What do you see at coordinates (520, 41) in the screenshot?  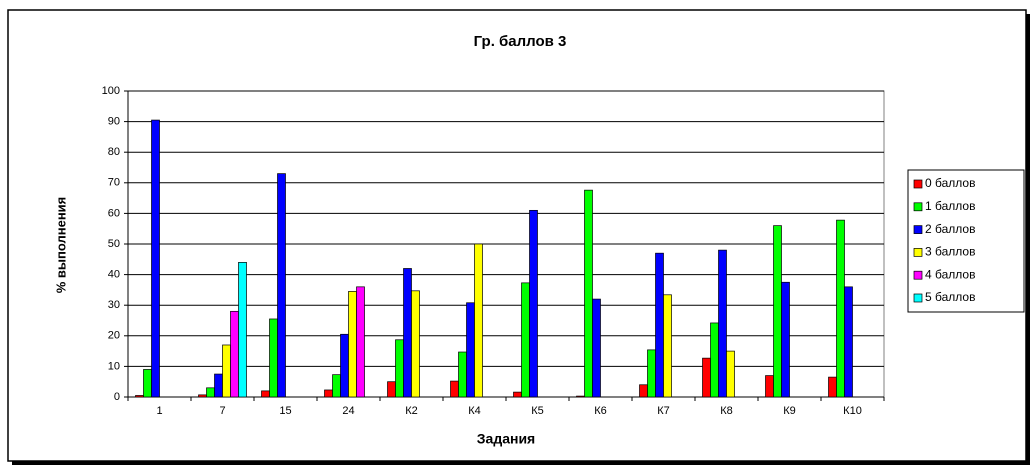 I see `chart-title: Гр. баллов 3` at bounding box center [520, 41].